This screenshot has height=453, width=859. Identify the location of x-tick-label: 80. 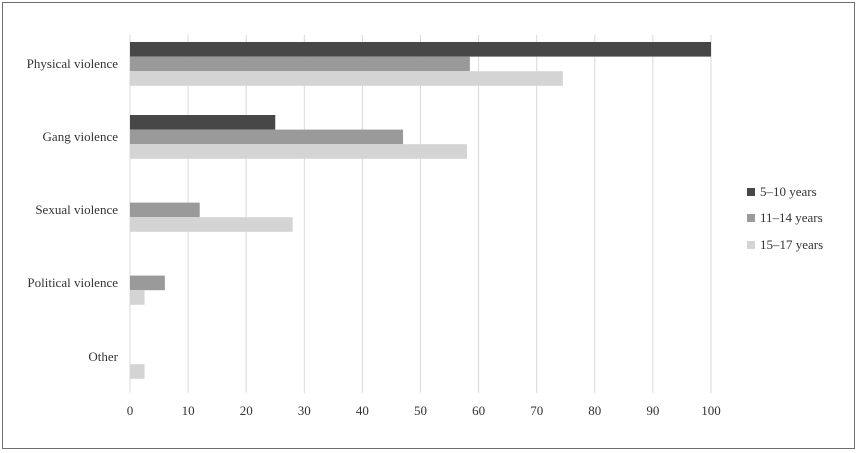
(594, 410).